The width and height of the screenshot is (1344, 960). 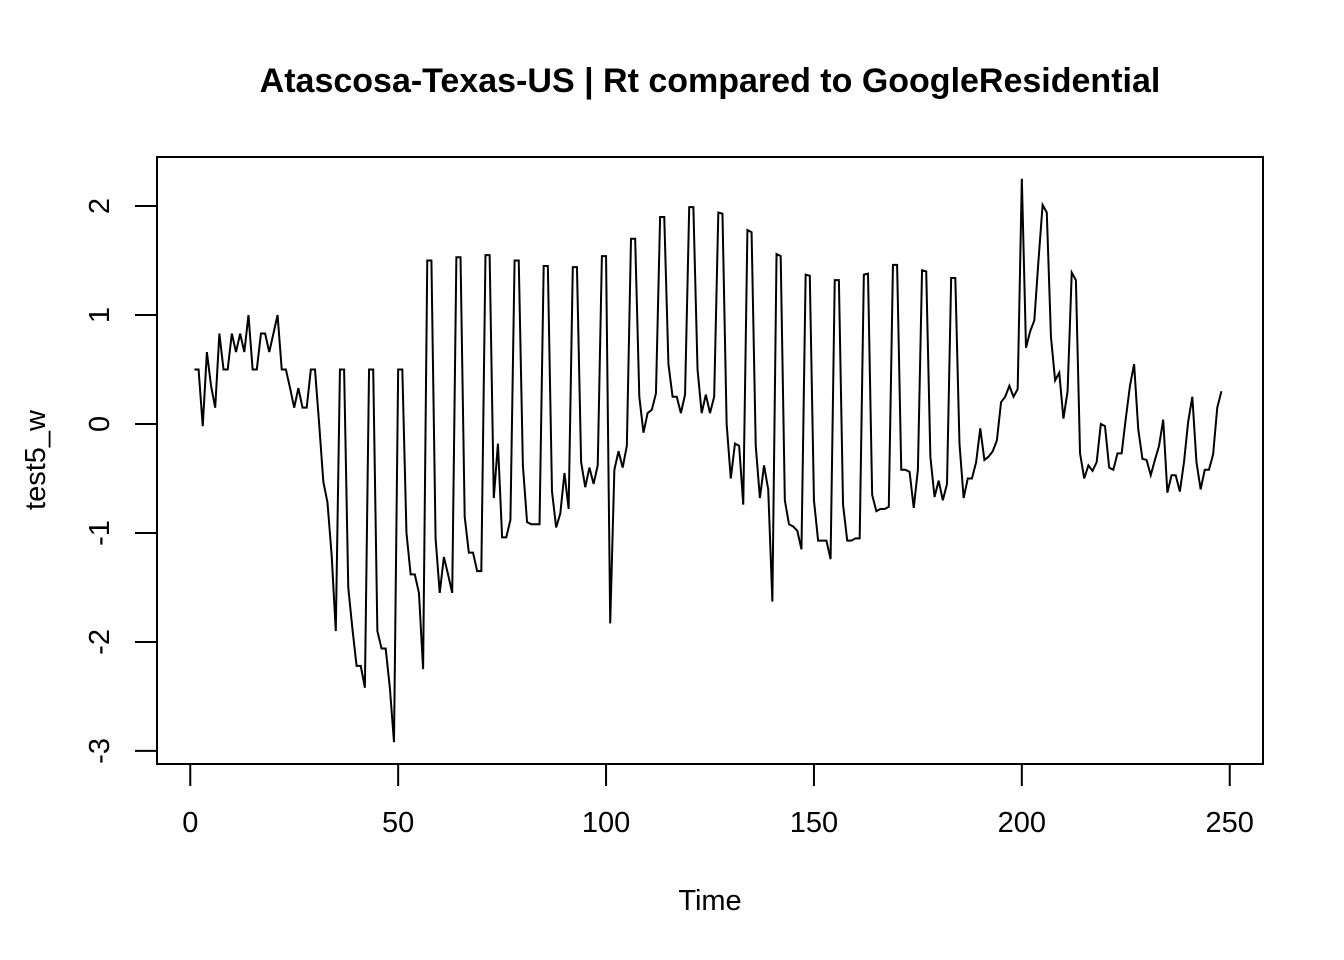 I want to click on y-tick-label: 0, so click(x=100, y=424).